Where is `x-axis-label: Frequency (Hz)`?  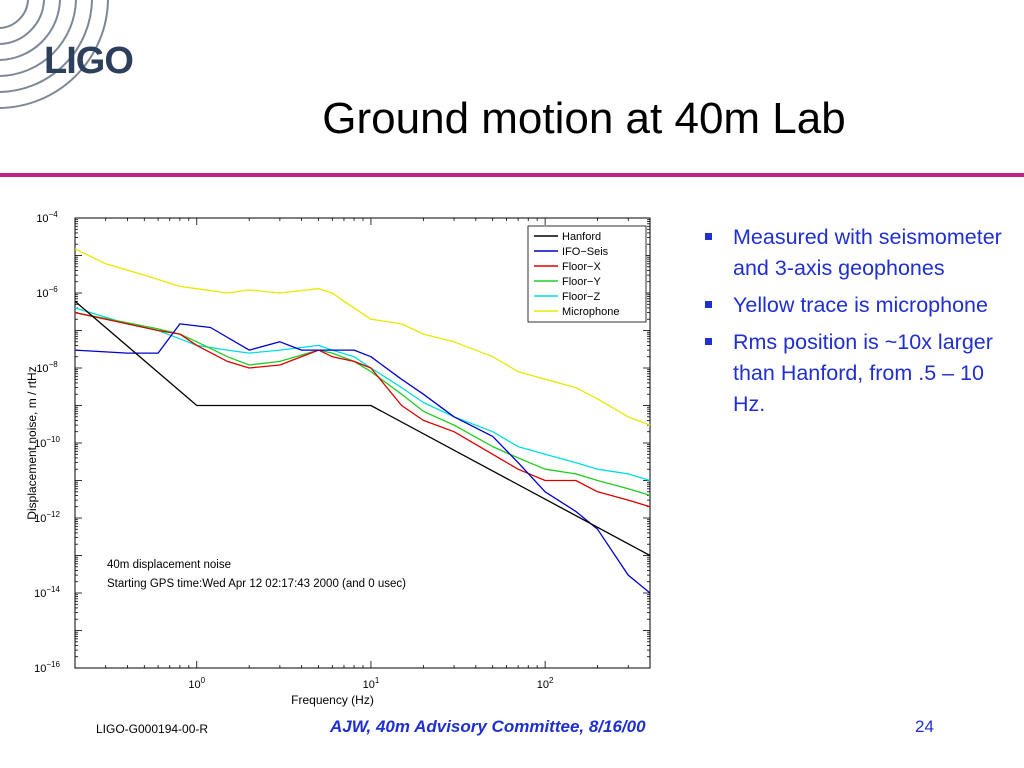 x-axis-label: Frequency (Hz) is located at coordinates (332, 700).